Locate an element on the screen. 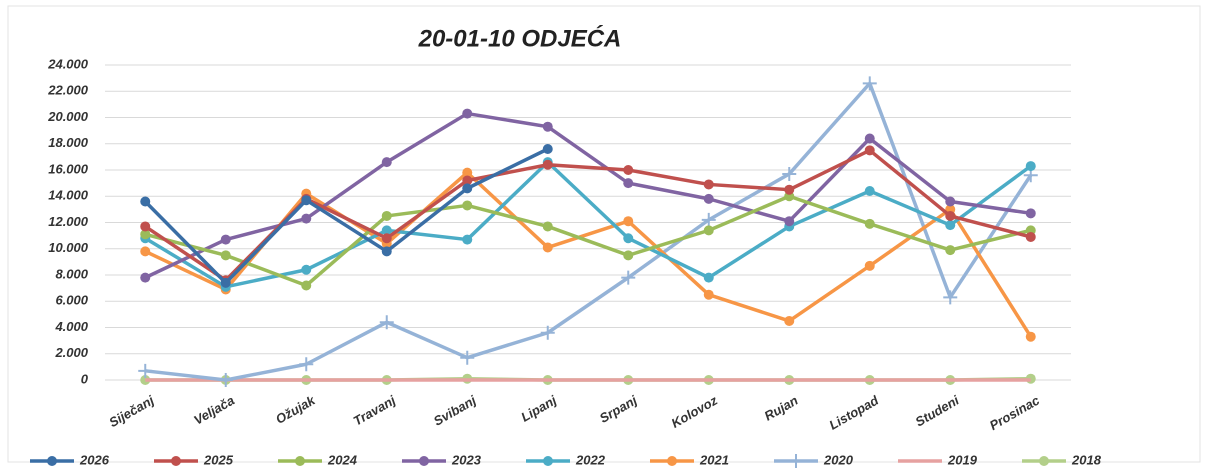 Image resolution: width=1208 pixels, height=468 pixels. legend-label: 2023 is located at coordinates (466, 459).